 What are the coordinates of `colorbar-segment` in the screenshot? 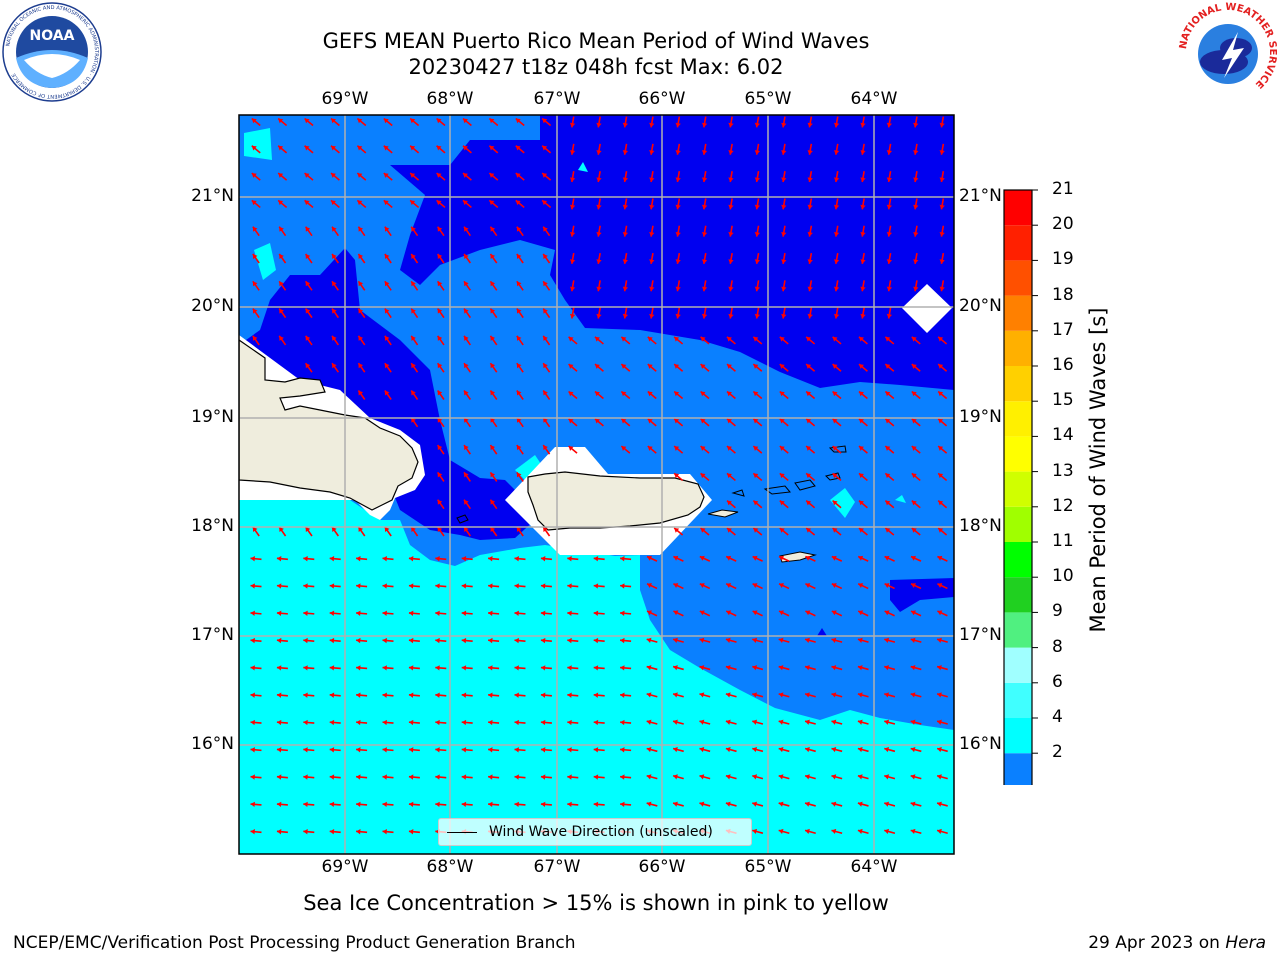 It's located at (1018, 736).